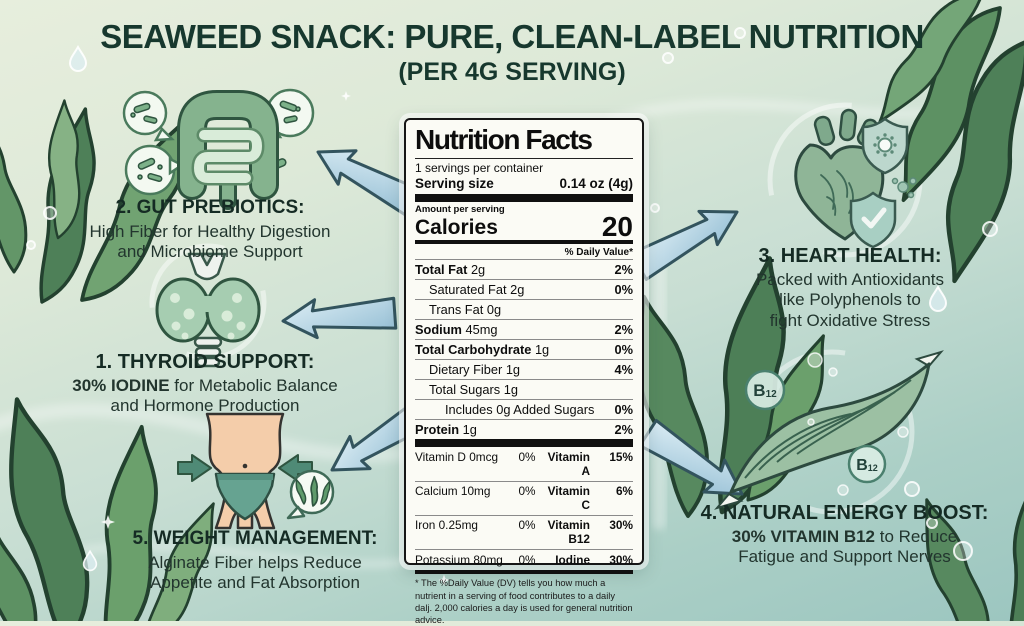  What do you see at coordinates (310, 494) in the screenshot?
I see `seaweed-bubble-icon` at bounding box center [310, 494].